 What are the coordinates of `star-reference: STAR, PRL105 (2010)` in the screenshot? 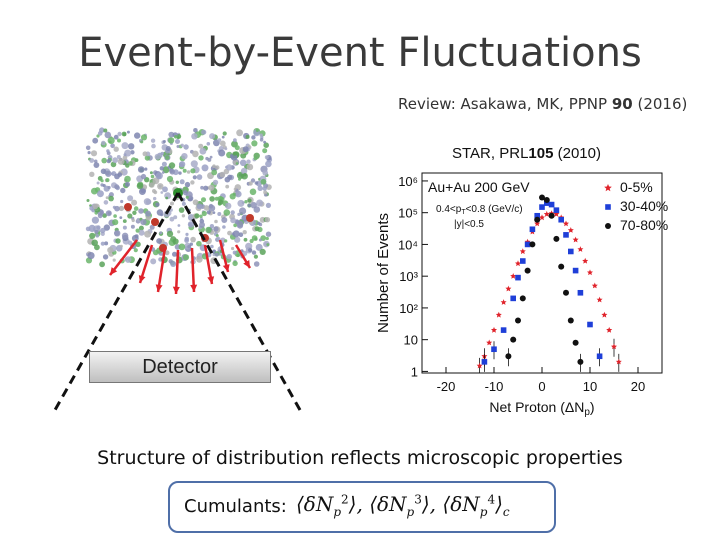 It's located at (526, 153).